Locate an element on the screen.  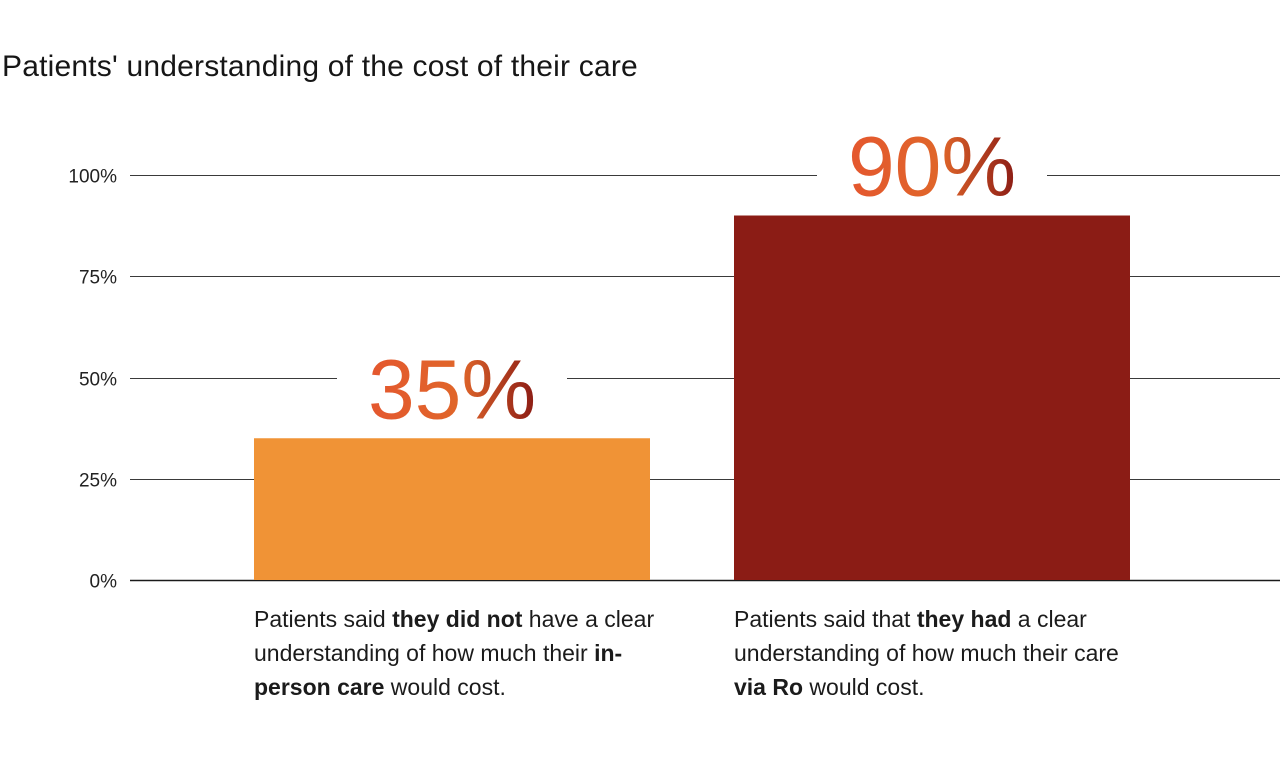
caption-emphasis: in-person care is located at coordinates (438, 670).